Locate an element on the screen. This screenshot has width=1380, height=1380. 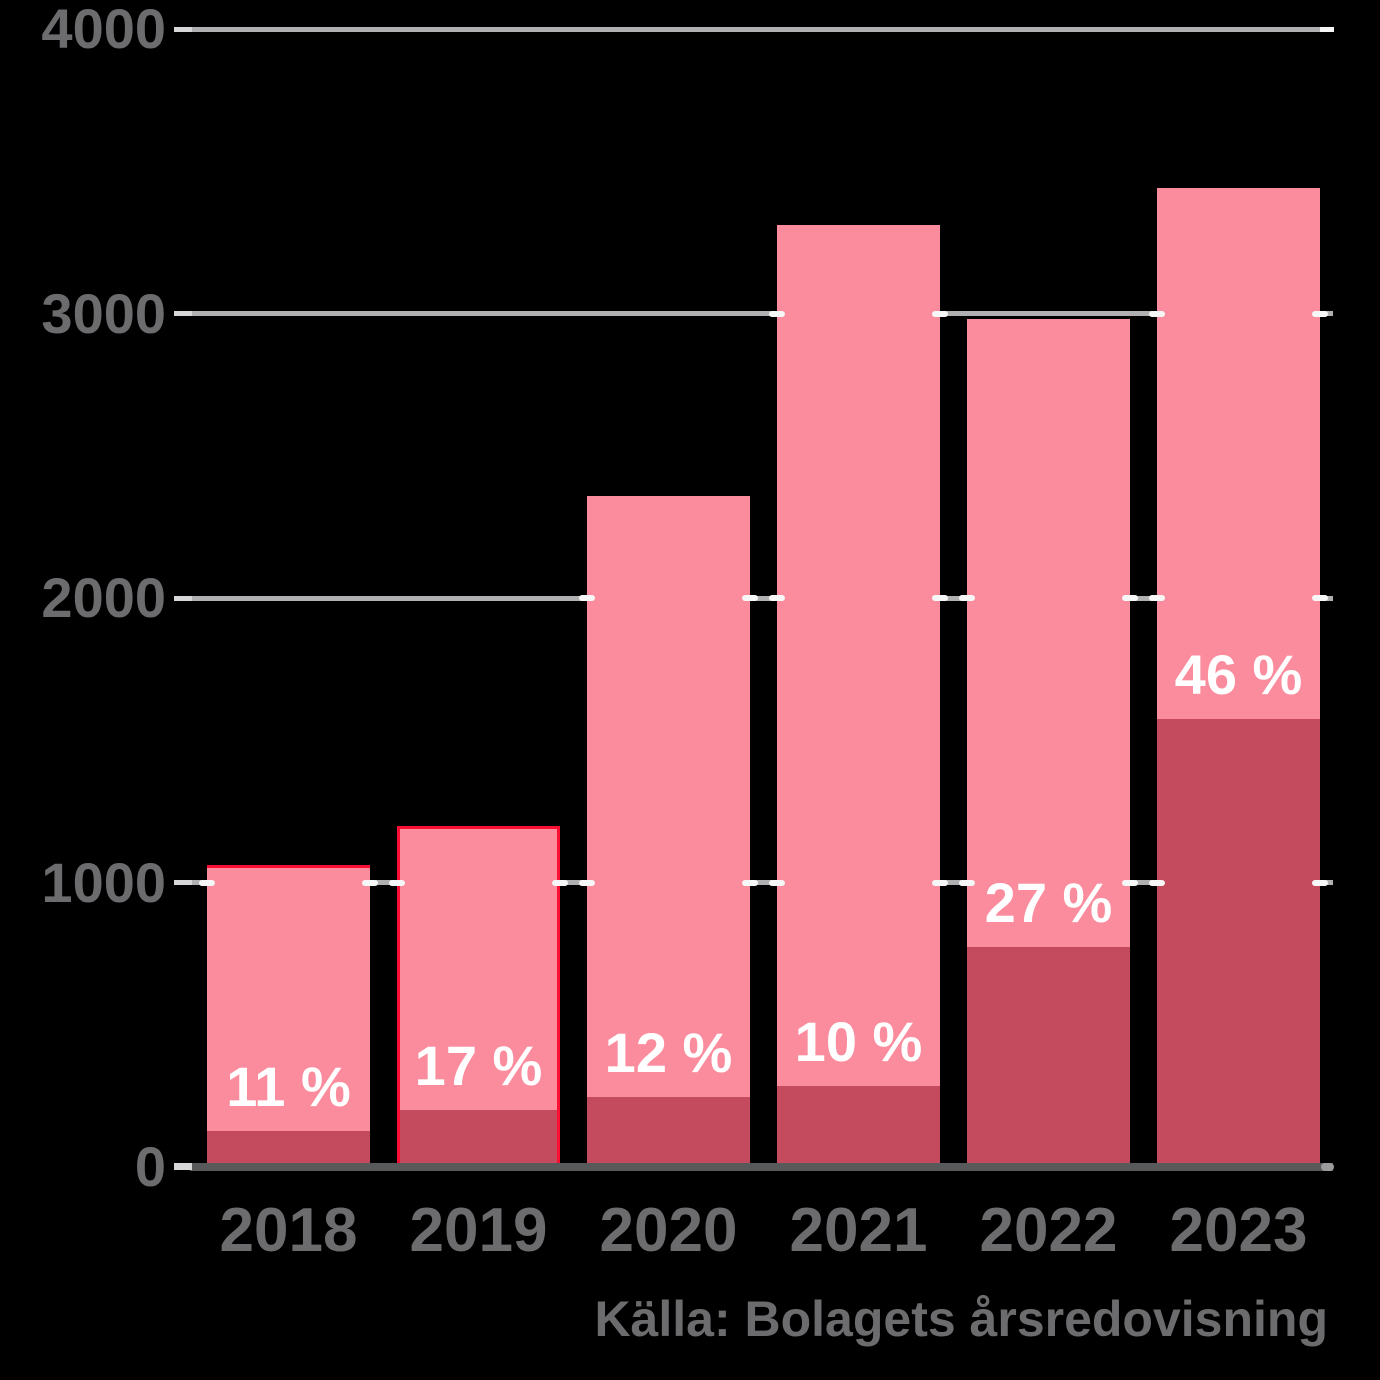
x-axis-left-cap is located at coordinates (183, 1166).